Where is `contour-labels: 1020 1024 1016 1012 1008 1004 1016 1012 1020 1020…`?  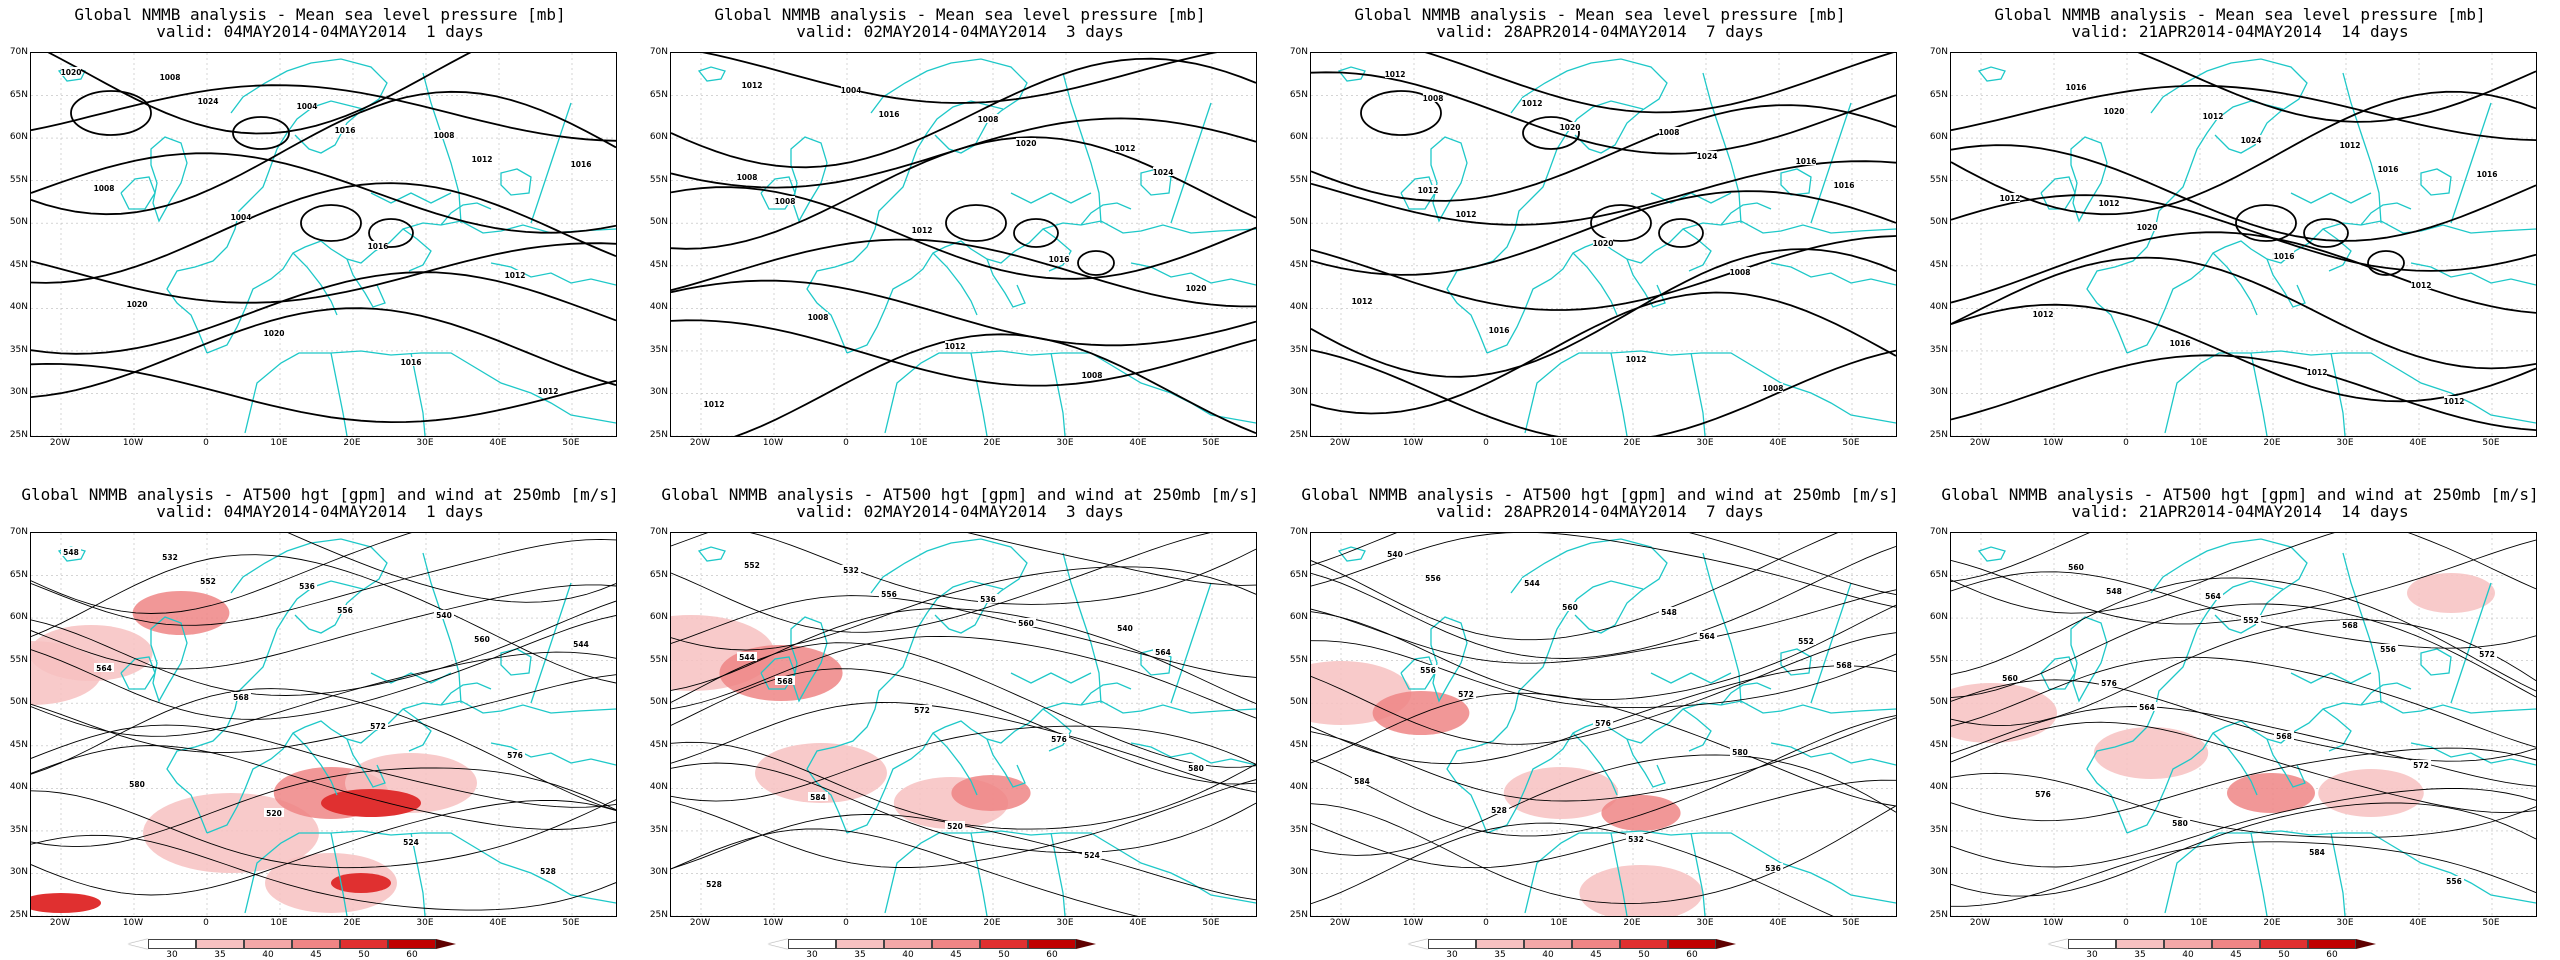
contour-labels: 1020 1024 1016 1012 1008 1004 1016 1012 1020 1020… is located at coordinates (326, 231).